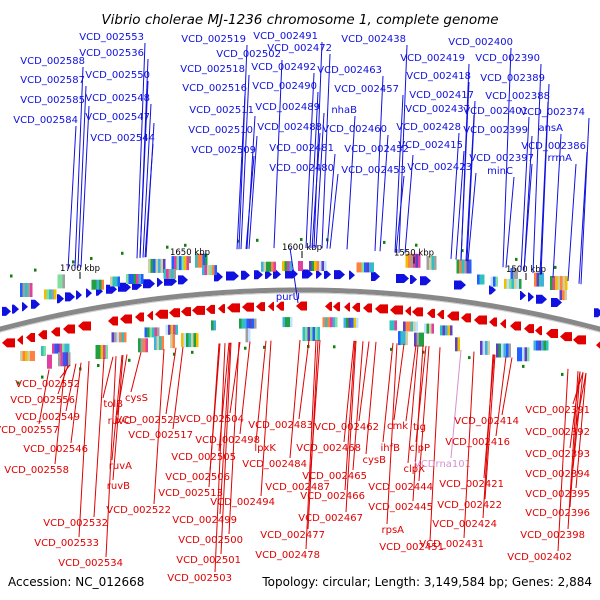 The height and width of the screenshot is (600, 600). I want to click on gene-label: VCD_002415, so click(430, 145).